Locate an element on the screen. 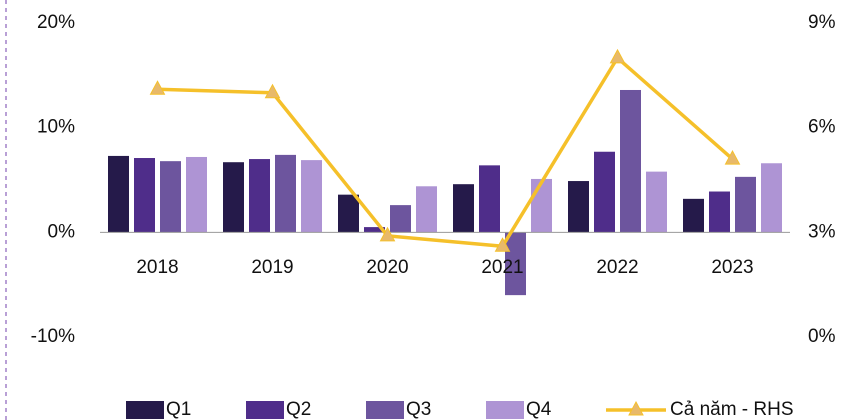 The height and width of the screenshot is (420, 866). y2-tick-label: 6% is located at coordinates (822, 127).